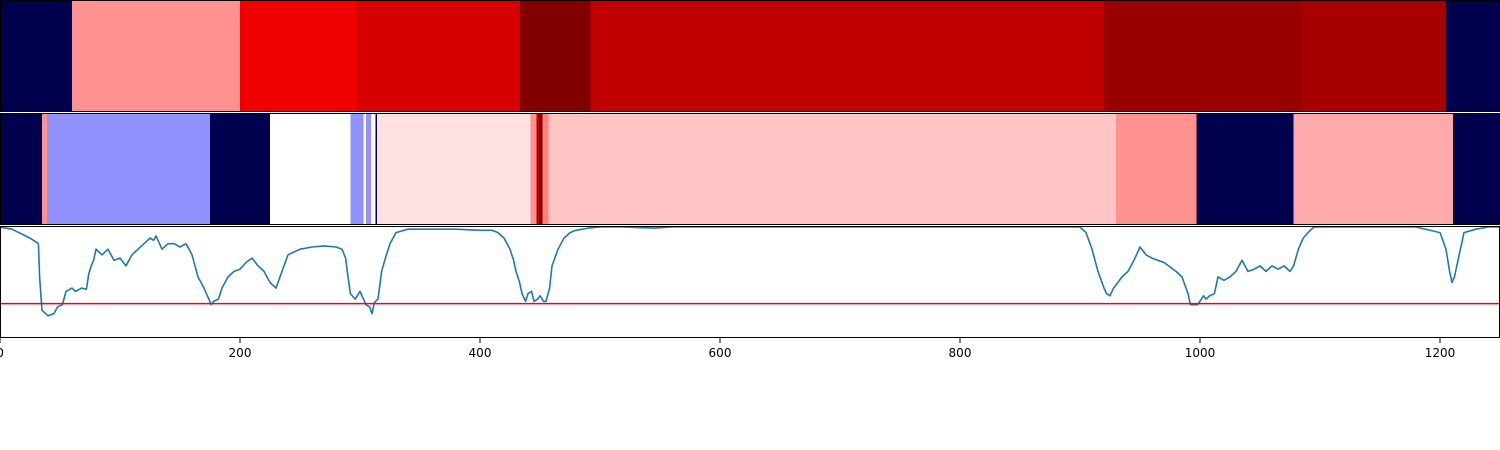 The height and width of the screenshot is (450, 1500). I want to click on x-tick-label: 1200, so click(1440, 353).